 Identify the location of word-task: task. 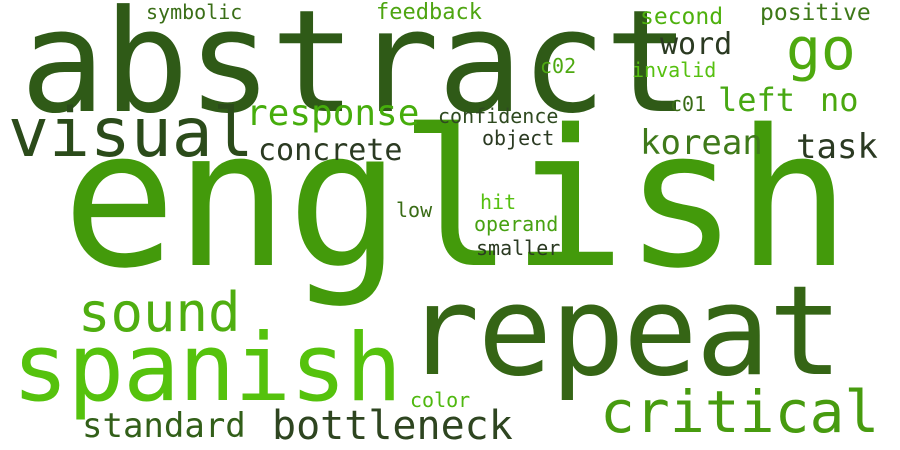
(837, 147).